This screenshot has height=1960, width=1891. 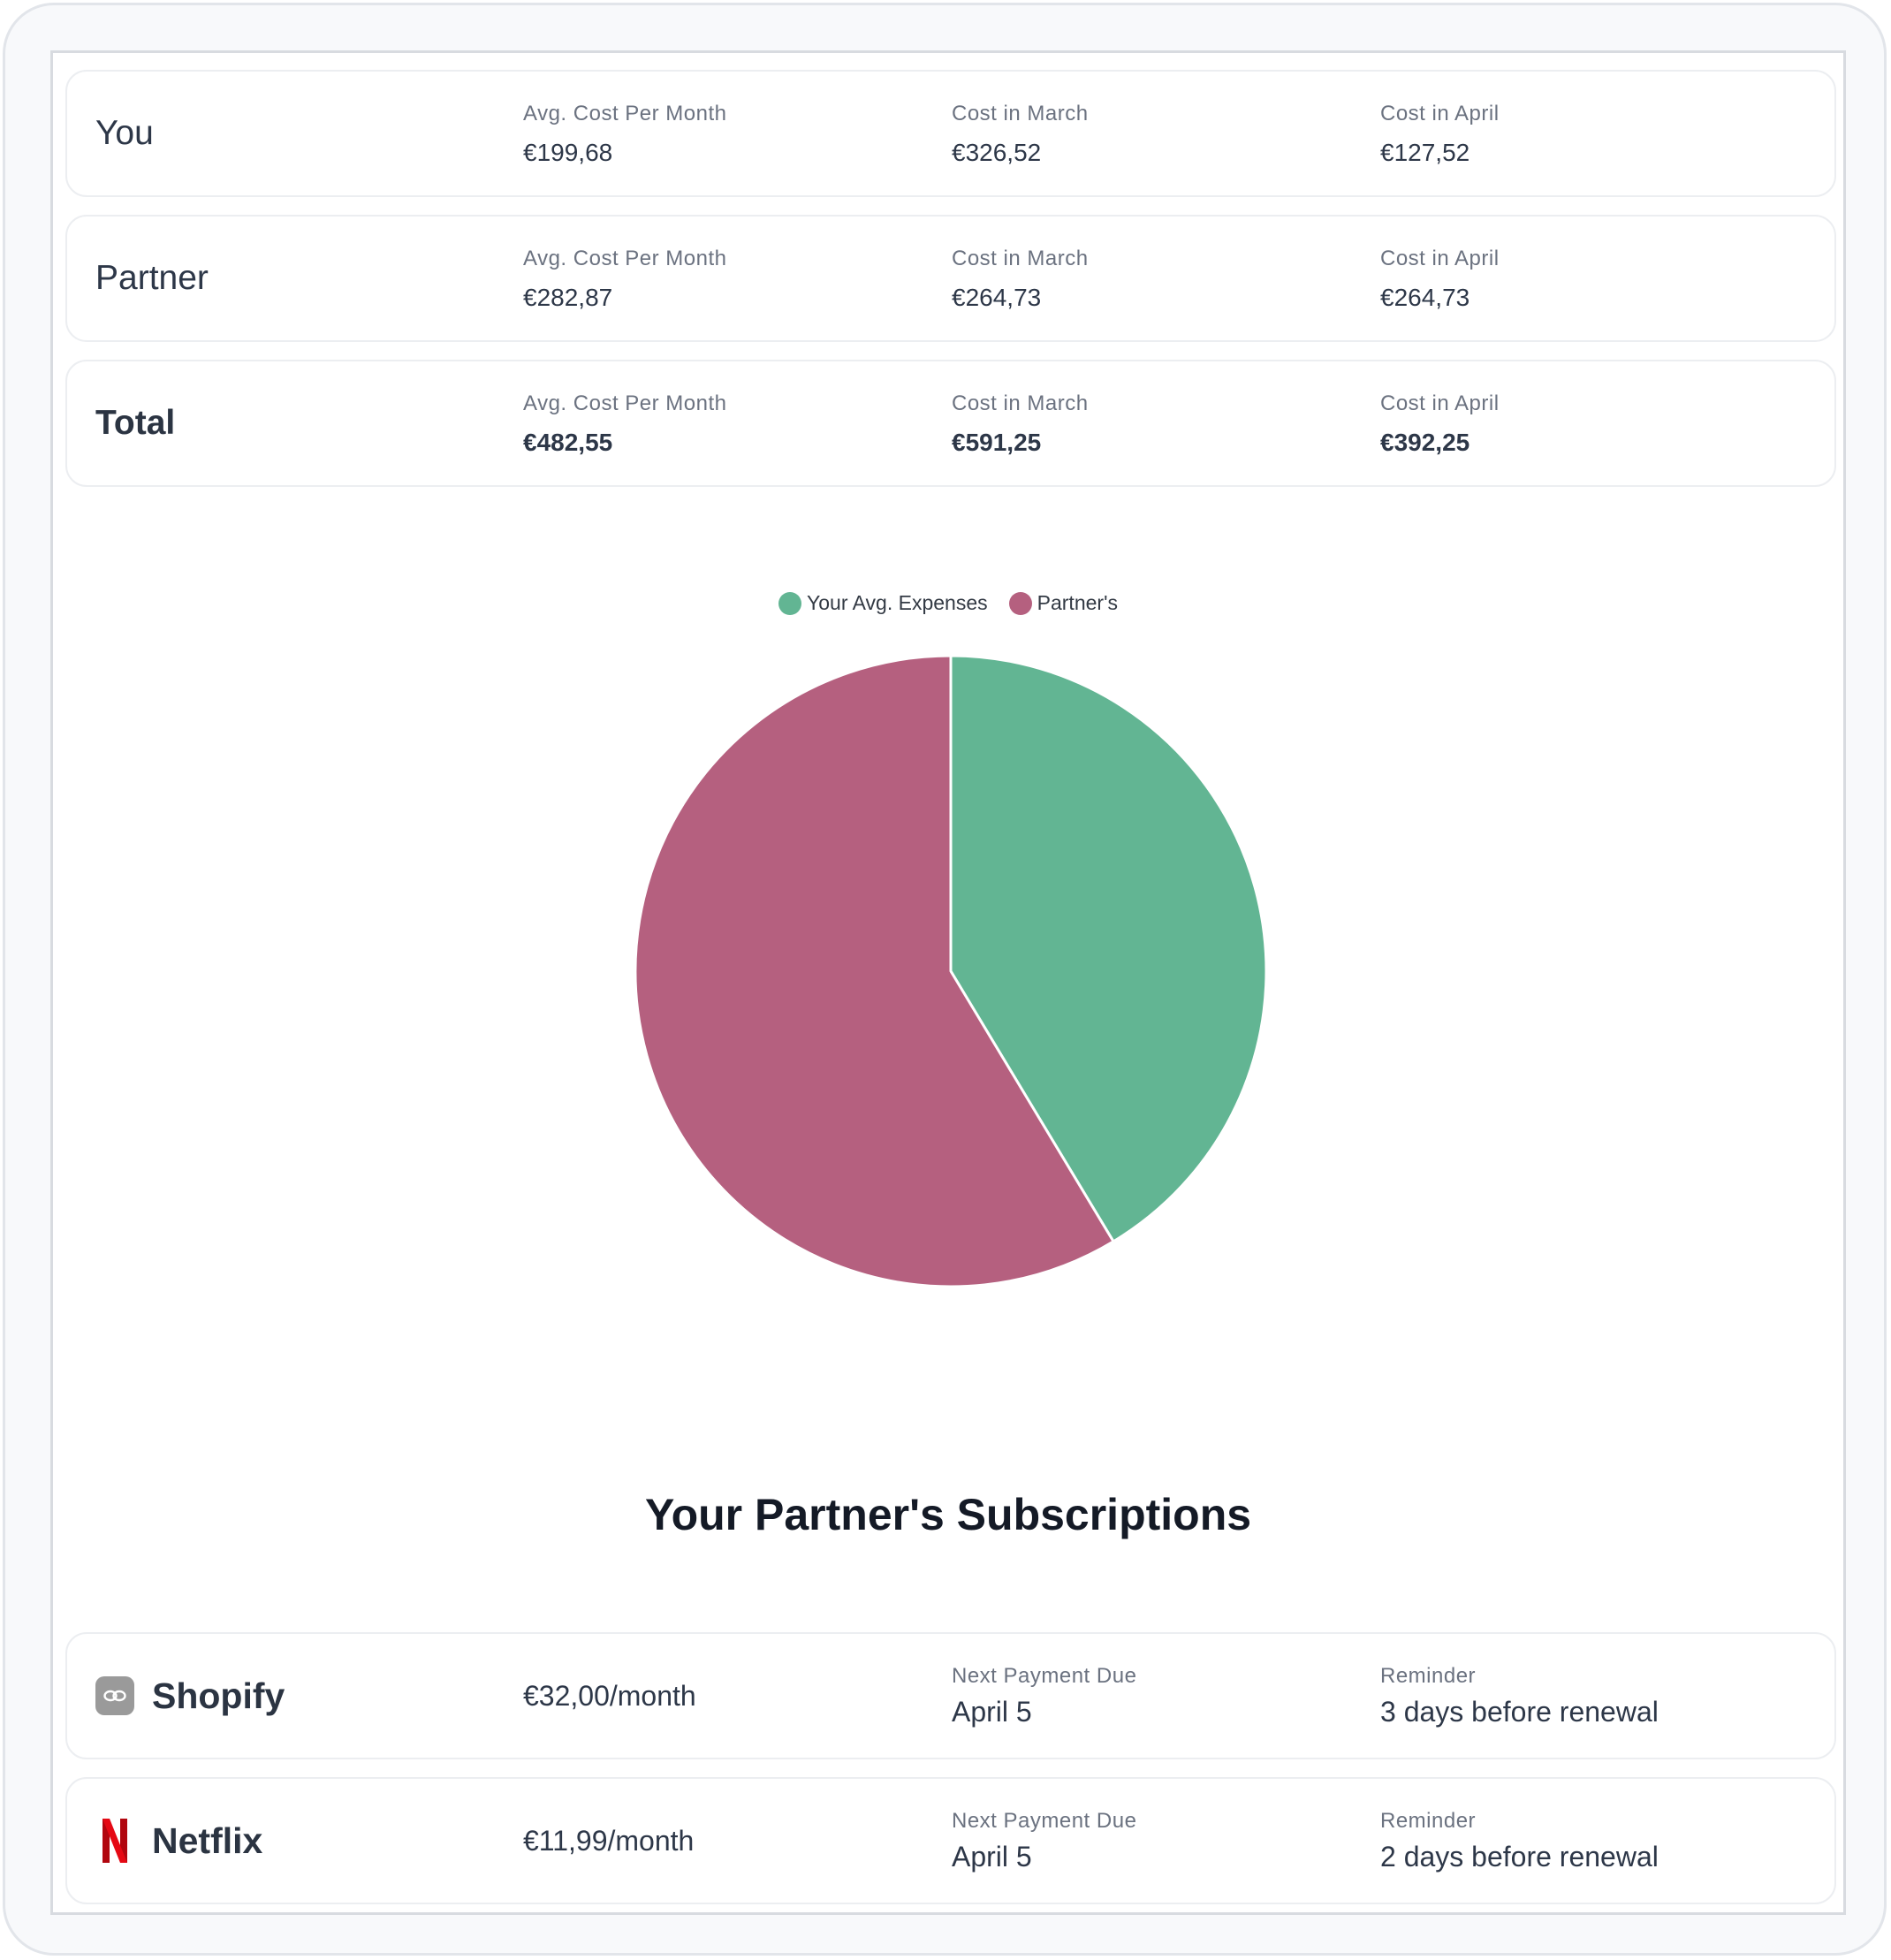 I want to click on reminder-col: Reminder 2 days before renewal, so click(x=1519, y=1841).